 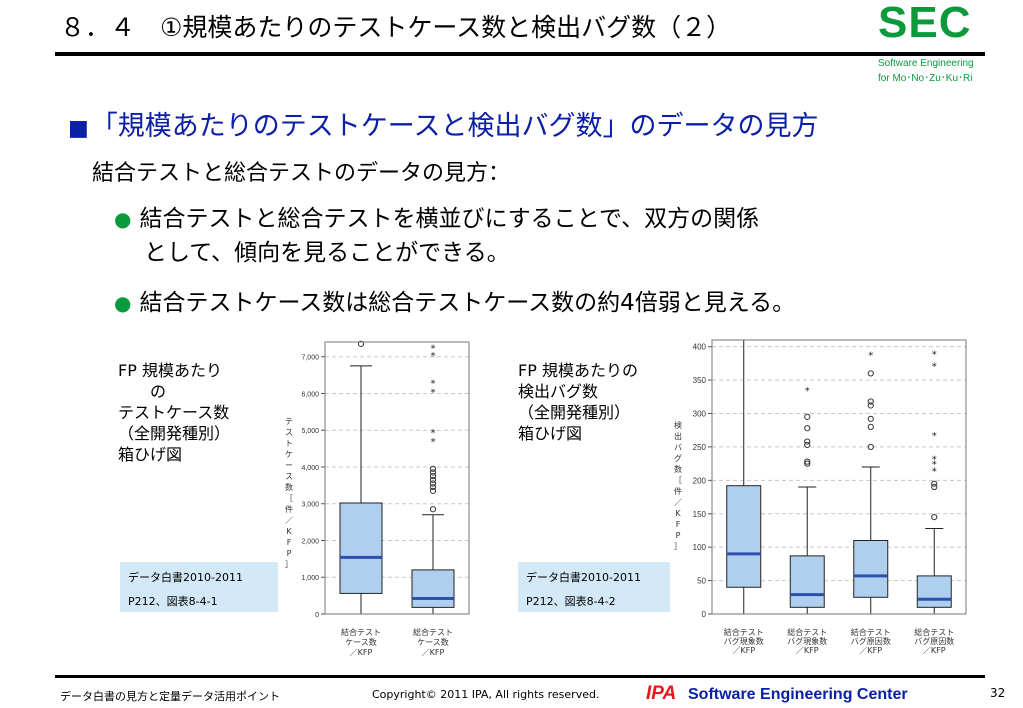 What do you see at coordinates (701, 581) in the screenshot?
I see `y-tick-label: 50` at bounding box center [701, 581].